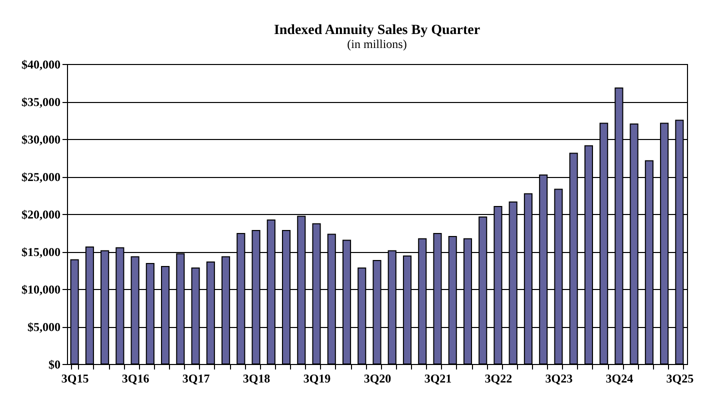 The image size is (720, 409). I want to click on x-tick-label: 3Q22, so click(498, 379).